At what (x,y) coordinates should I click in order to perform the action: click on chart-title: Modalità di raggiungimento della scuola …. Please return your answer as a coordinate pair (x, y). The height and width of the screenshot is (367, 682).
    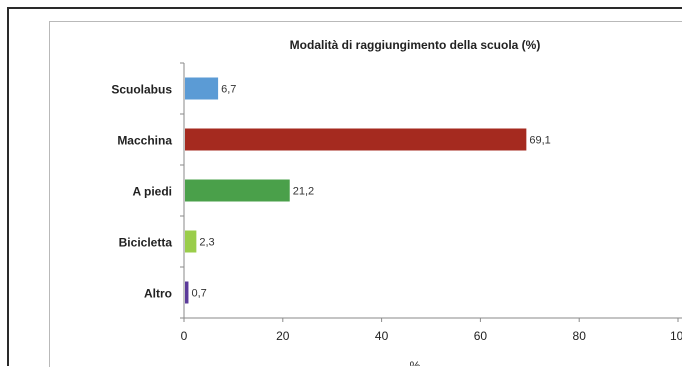
    Looking at the image, I should click on (415, 45).